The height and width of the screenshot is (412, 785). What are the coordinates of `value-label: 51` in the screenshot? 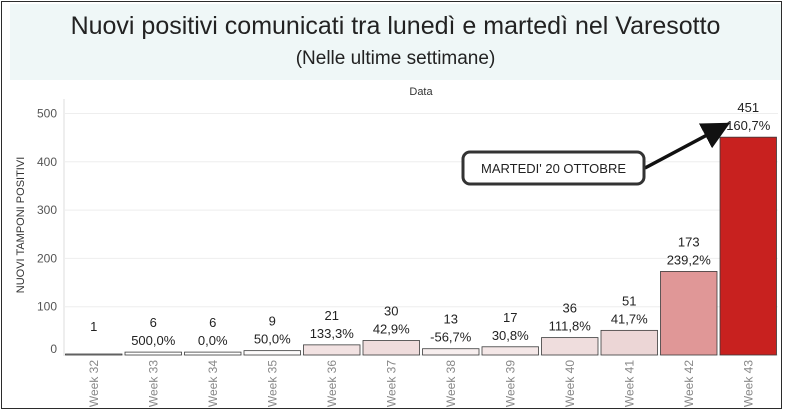 It's located at (629, 300).